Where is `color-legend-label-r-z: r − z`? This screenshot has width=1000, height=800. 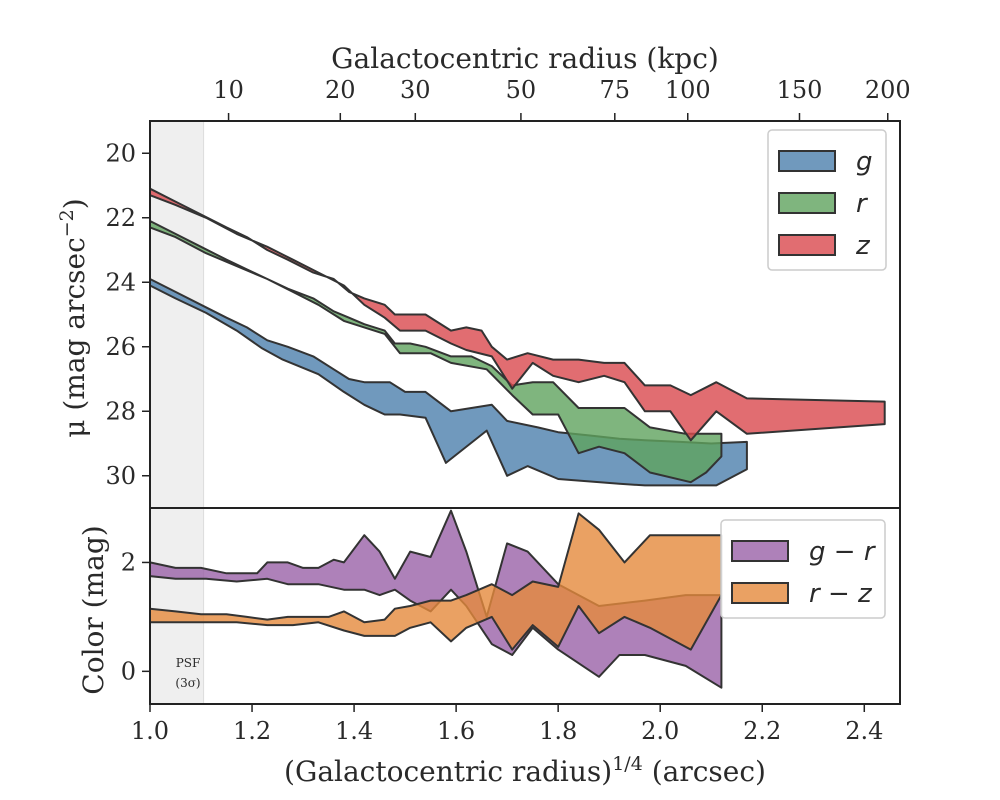 color-legend-label-r-z: r − z is located at coordinates (841, 594).